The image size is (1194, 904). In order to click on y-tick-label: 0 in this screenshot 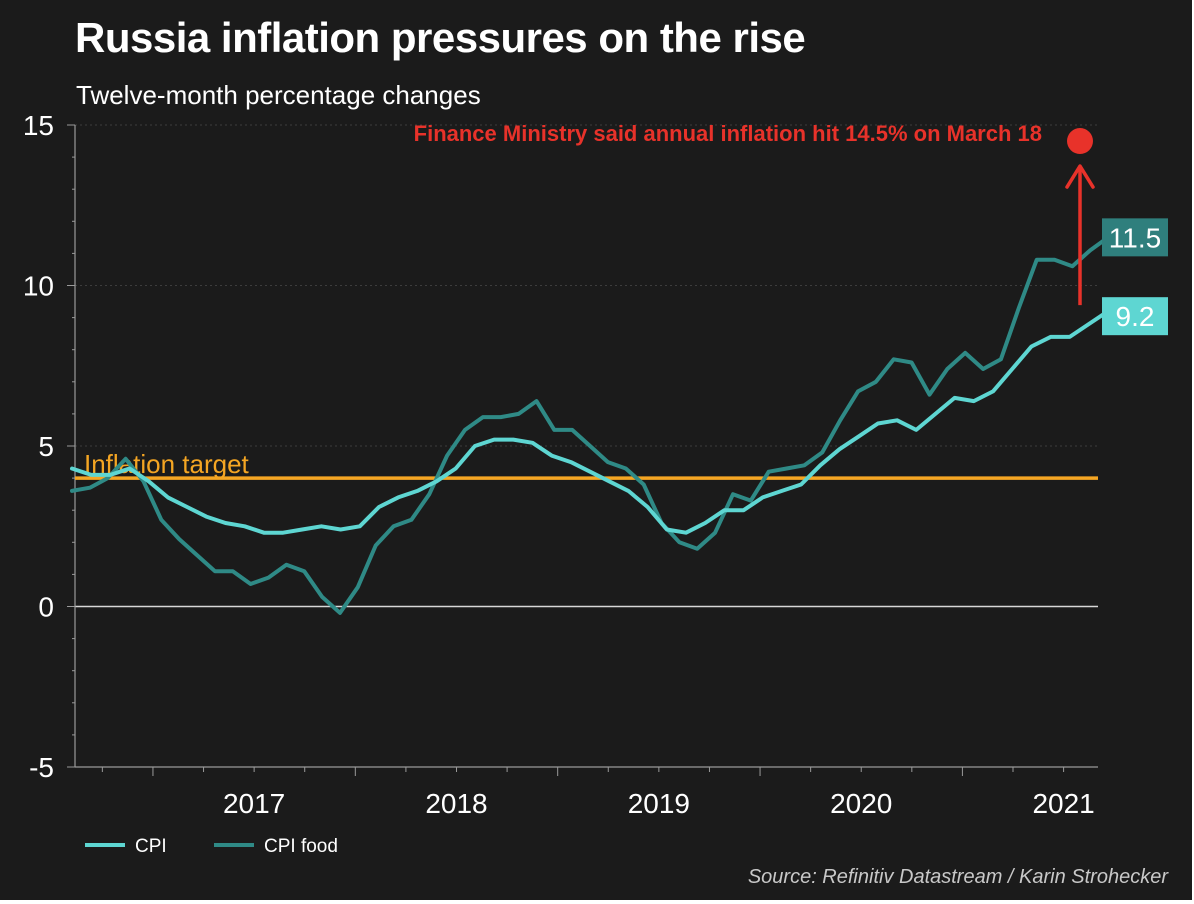, I will do `click(46, 607)`.